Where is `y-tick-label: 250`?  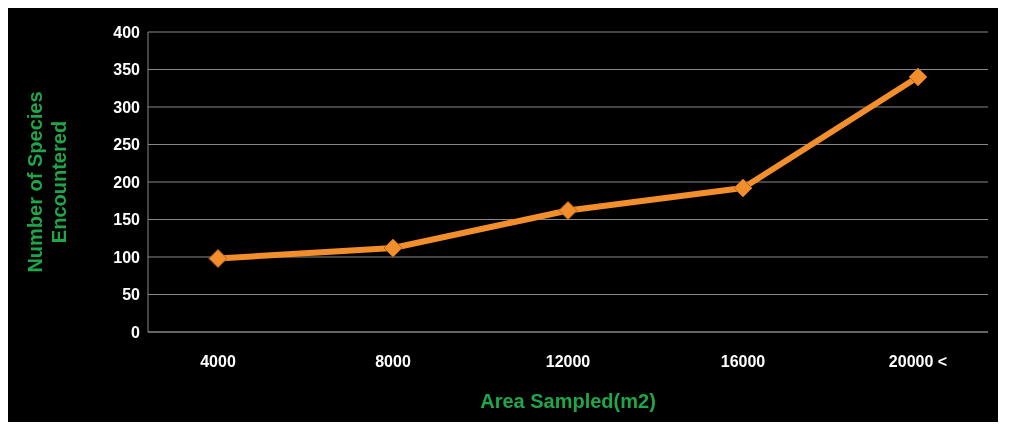 y-tick-label: 250 is located at coordinates (127, 145).